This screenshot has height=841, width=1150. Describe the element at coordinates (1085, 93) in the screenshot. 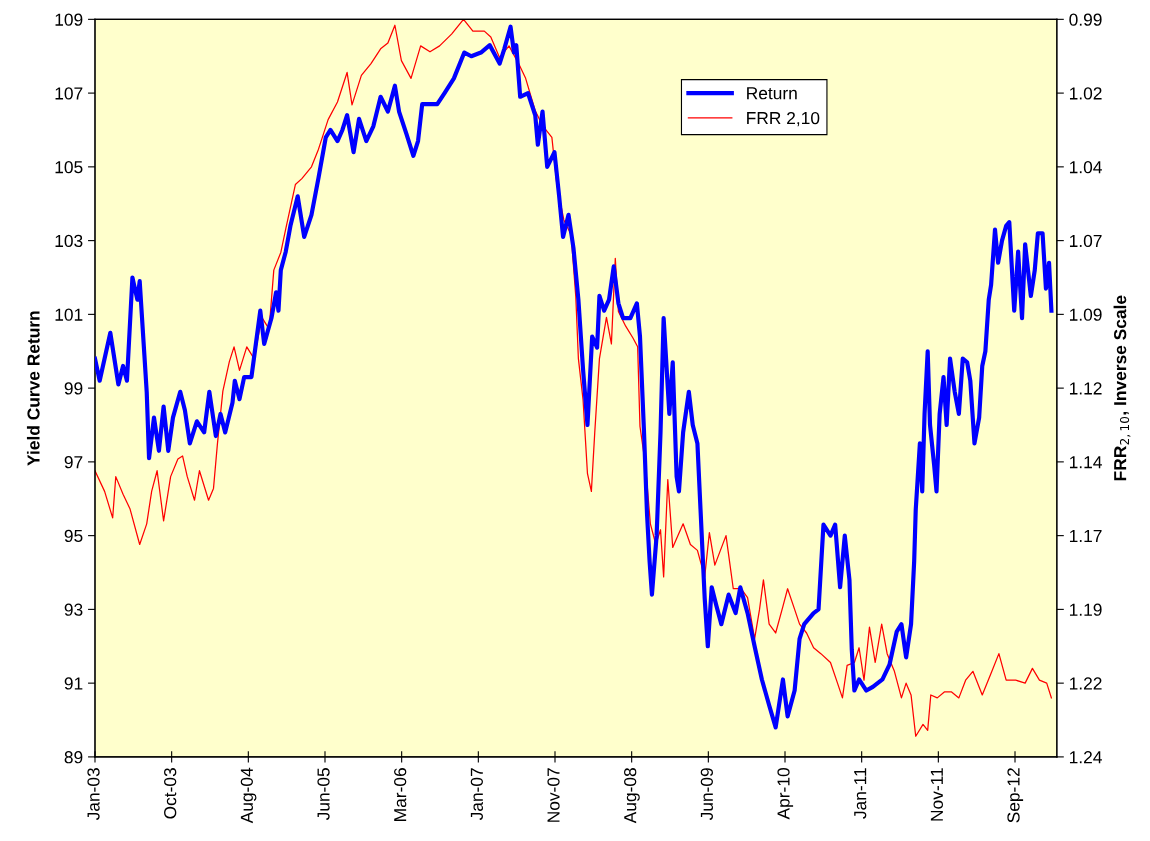

I see `y2-tick-label: 1.02` at that location.